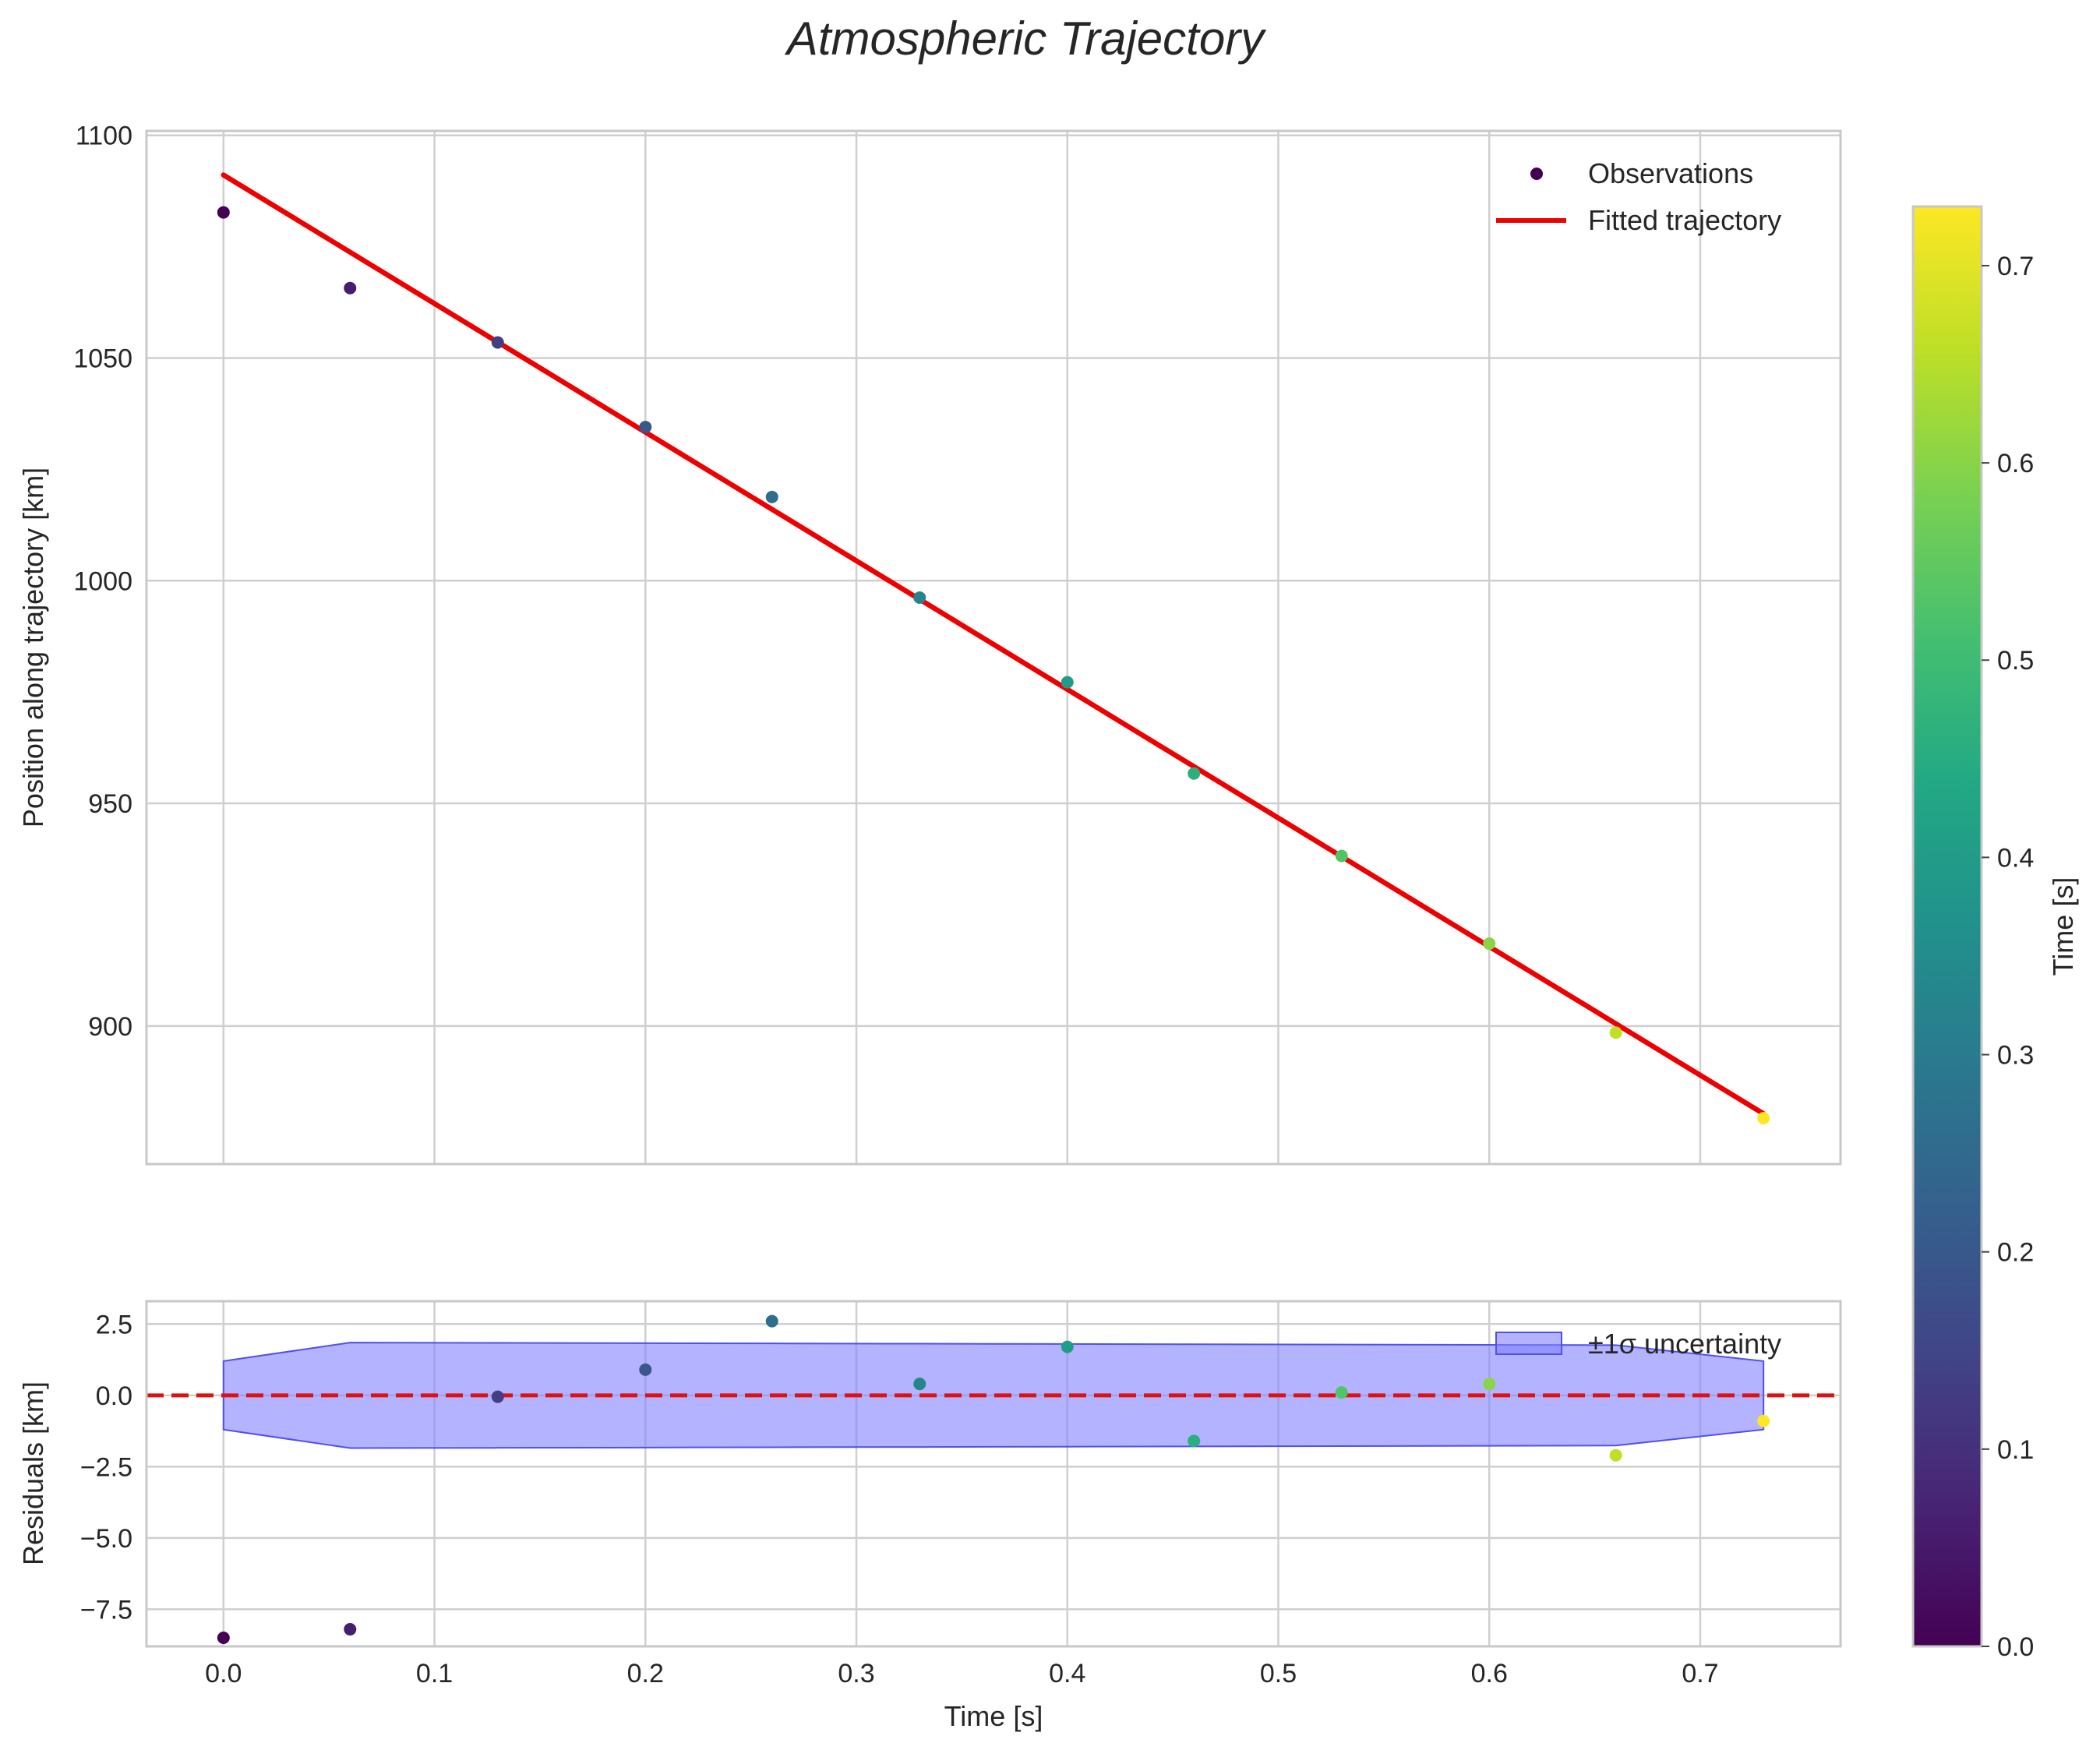 This screenshot has width=2100, height=1750. I want to click on legend-fitted-label: Fitted trajectory, so click(1685, 220).